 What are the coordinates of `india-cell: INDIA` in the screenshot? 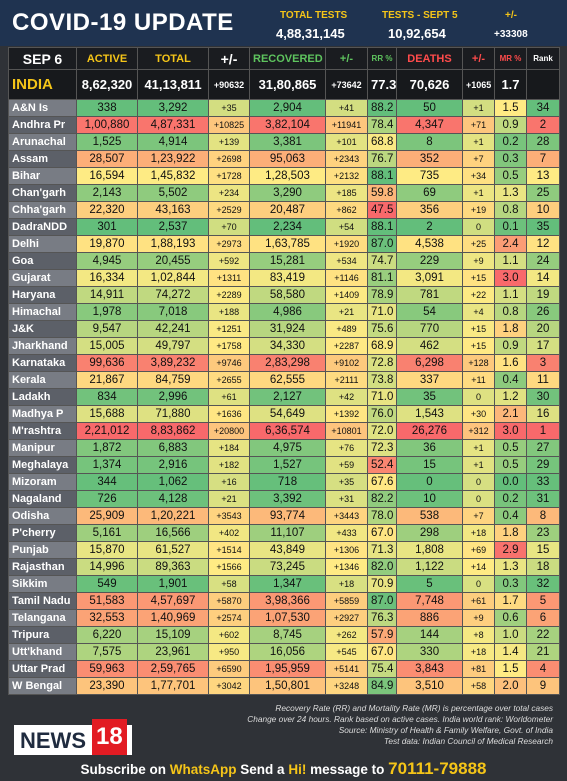 It's located at (42, 84).